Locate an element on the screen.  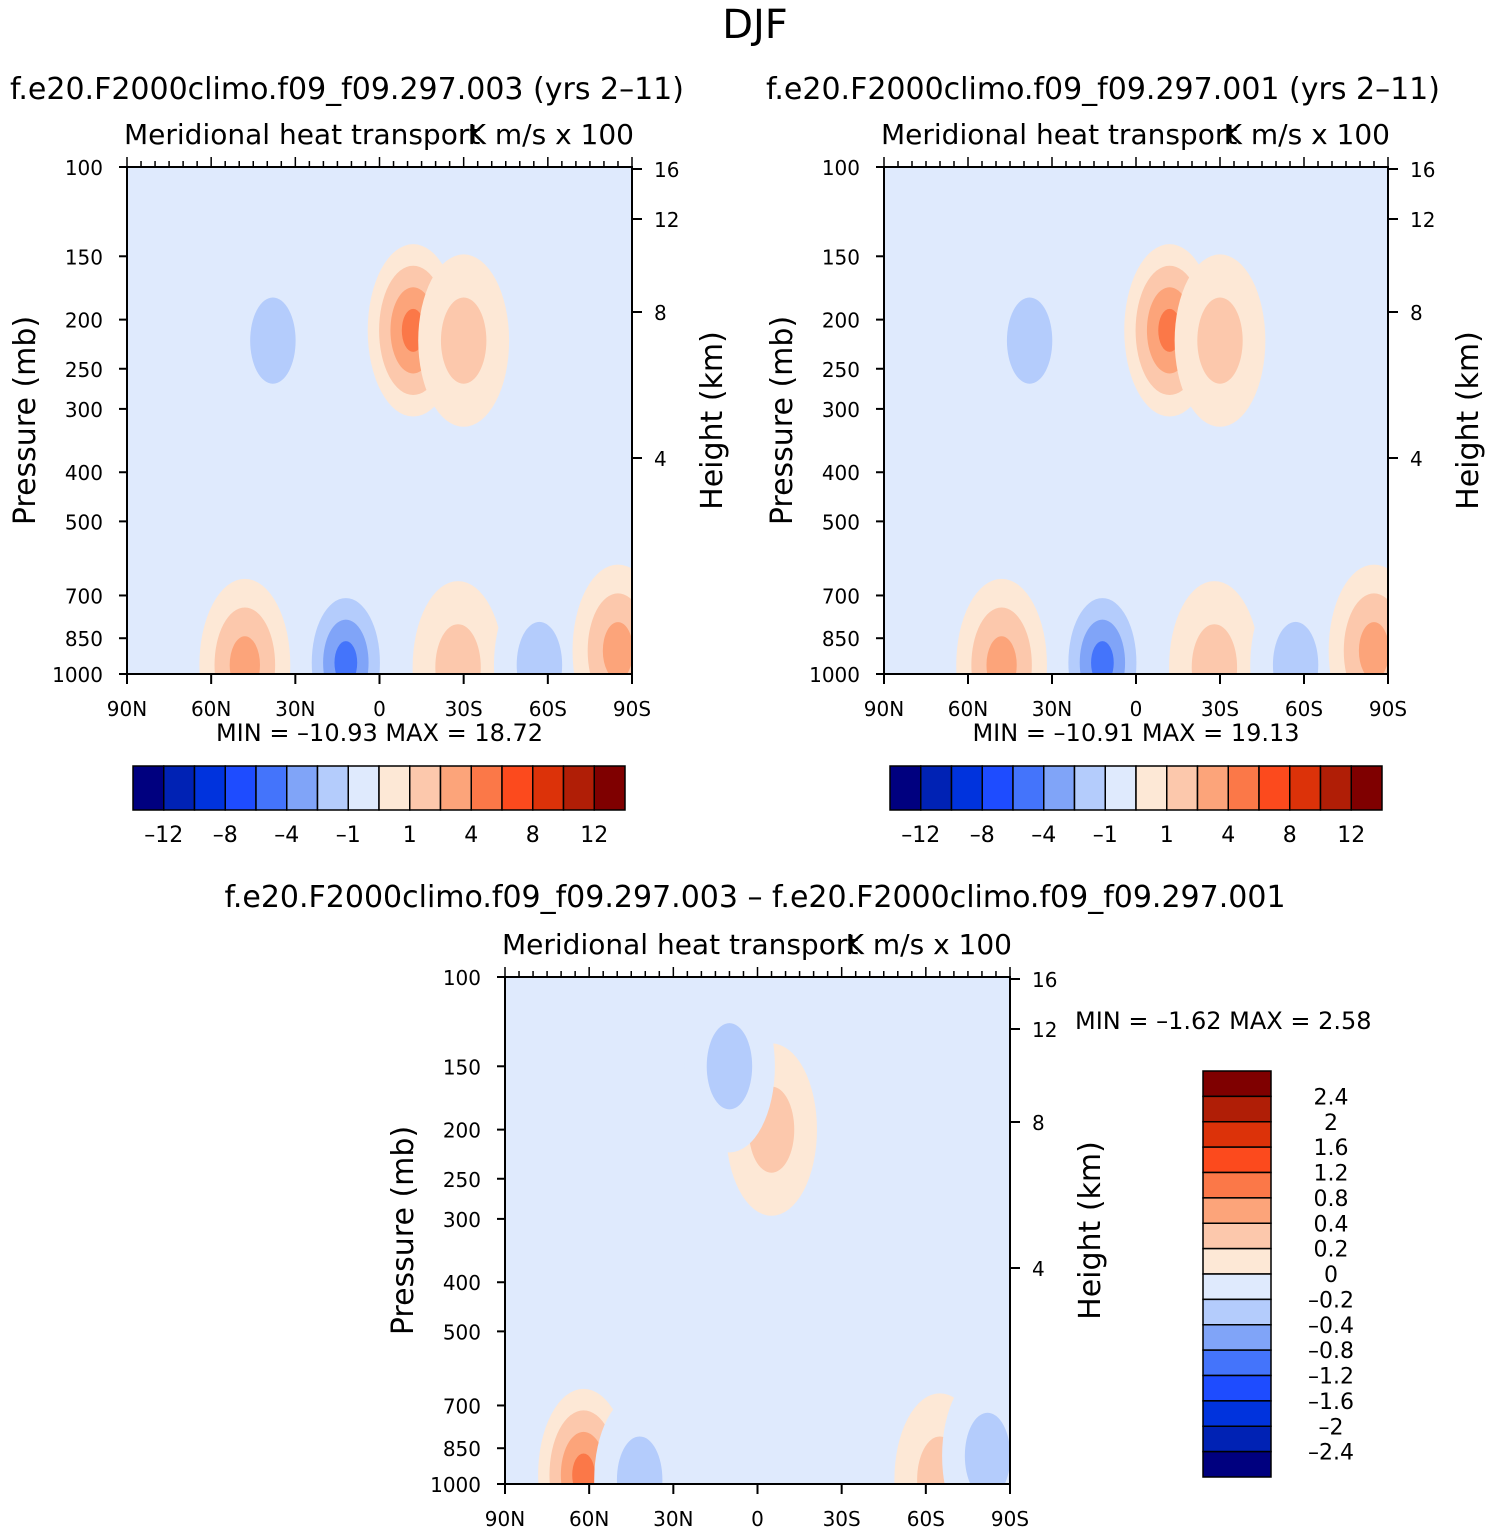
colorbar-label: 2 is located at coordinates (1331, 1123).